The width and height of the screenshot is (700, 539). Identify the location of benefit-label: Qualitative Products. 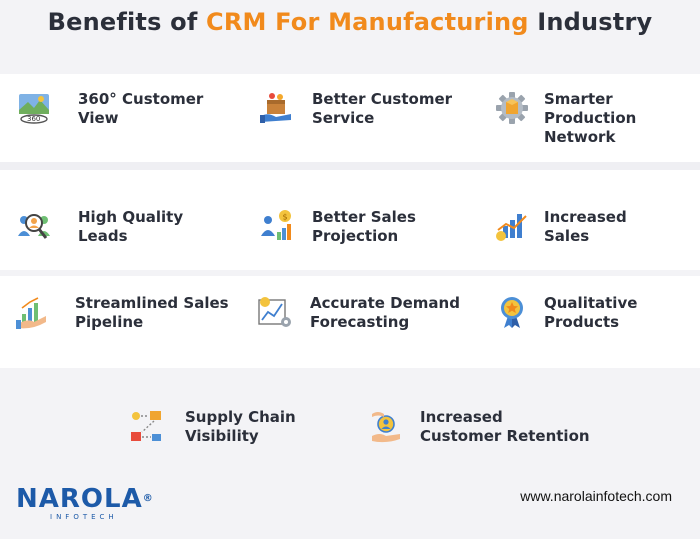
(591, 312).